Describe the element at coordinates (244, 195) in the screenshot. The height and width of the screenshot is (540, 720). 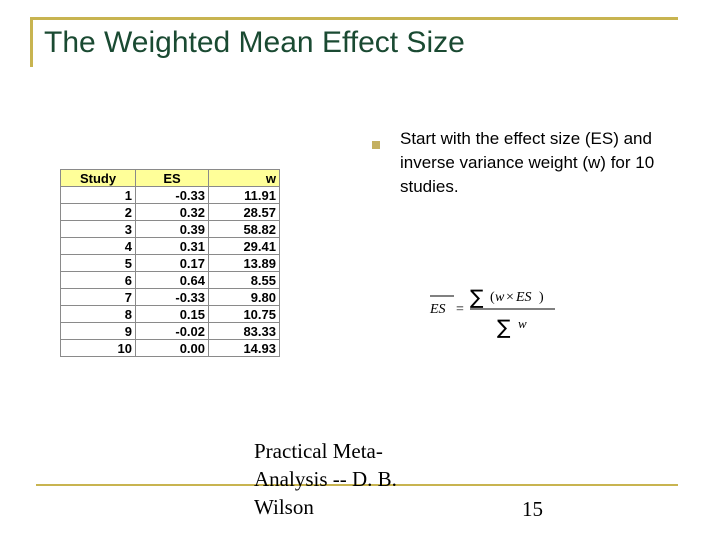
I see `cell-w: 11.91` at that location.